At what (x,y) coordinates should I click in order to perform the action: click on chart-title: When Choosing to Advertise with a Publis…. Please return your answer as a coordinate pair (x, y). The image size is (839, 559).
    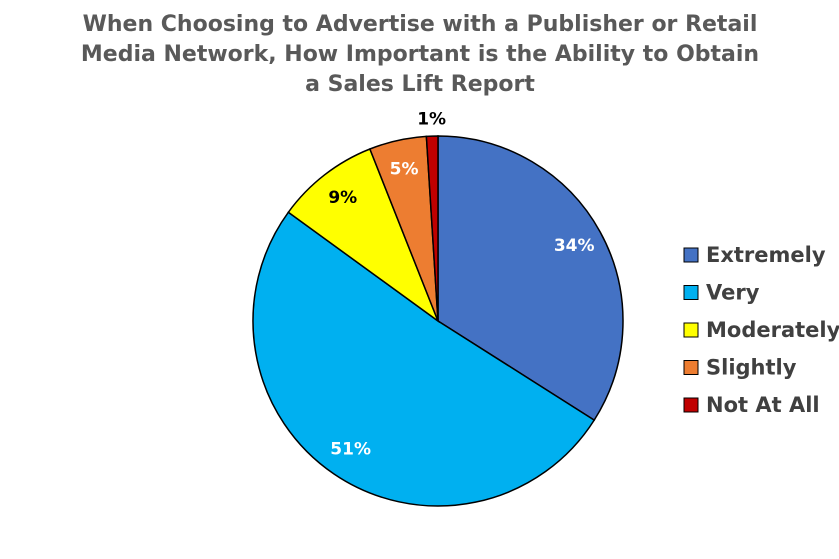
    Looking at the image, I should click on (420, 54).